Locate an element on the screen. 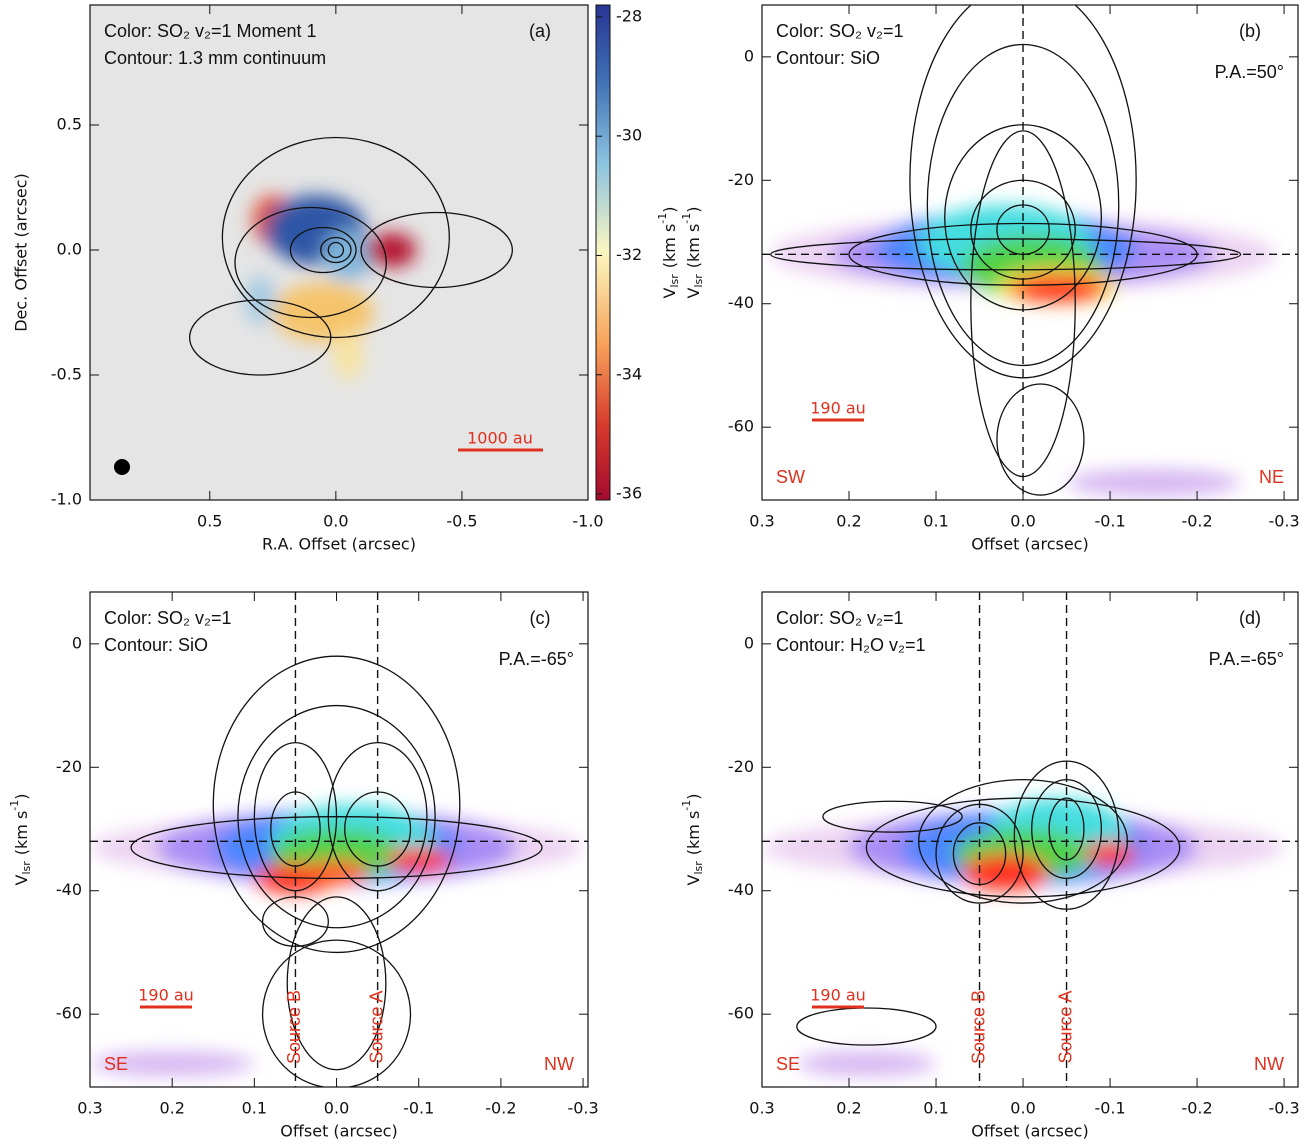  direction-label: SW is located at coordinates (790, 477).